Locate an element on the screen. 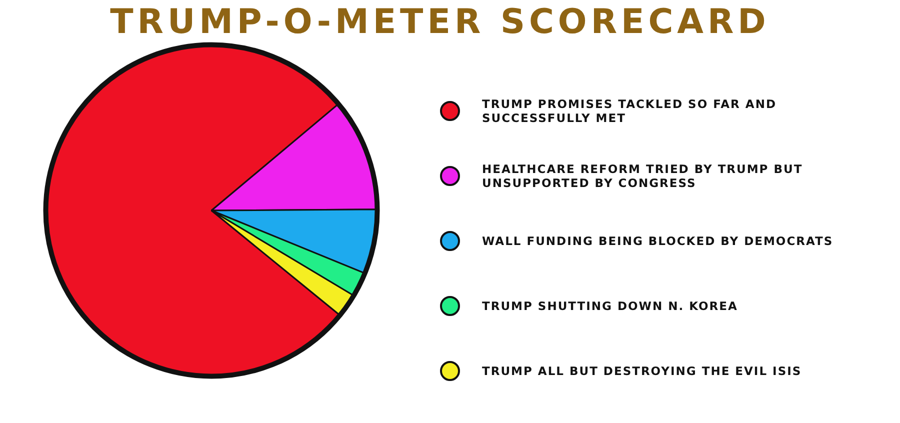  legend-label: HEALTHCARE REFORM TRIED BY TRUMP BUT UNSUPPORTED BY CONGRESS is located at coordinates (643, 176).